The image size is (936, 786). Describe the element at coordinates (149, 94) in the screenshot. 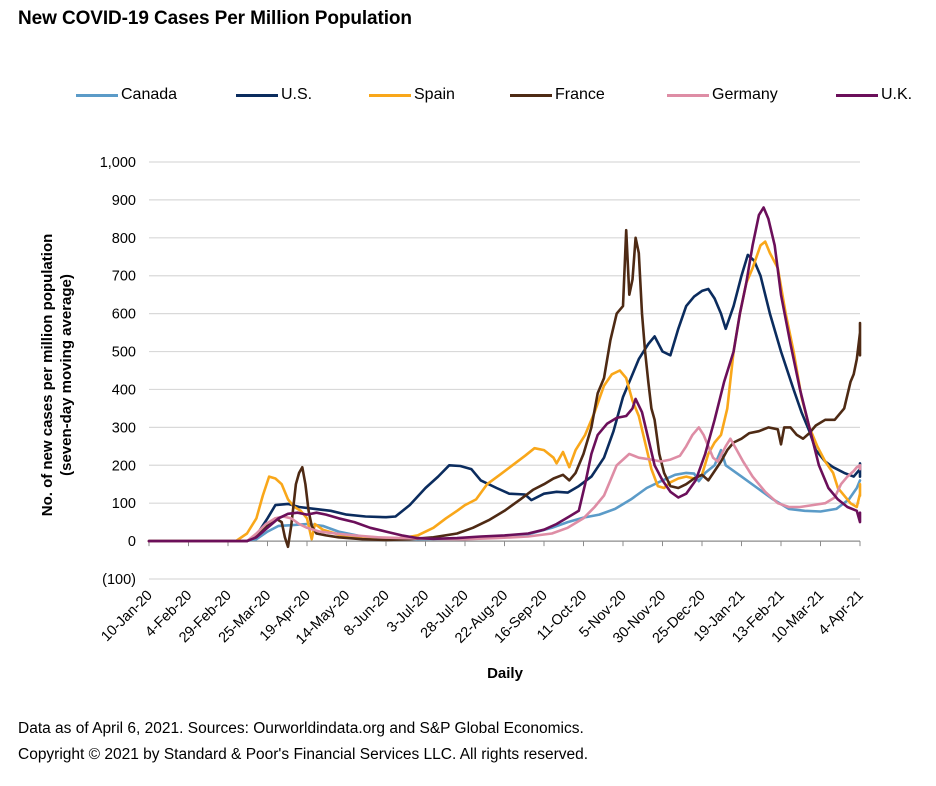

I see `legend-label-canada: Canada` at that location.